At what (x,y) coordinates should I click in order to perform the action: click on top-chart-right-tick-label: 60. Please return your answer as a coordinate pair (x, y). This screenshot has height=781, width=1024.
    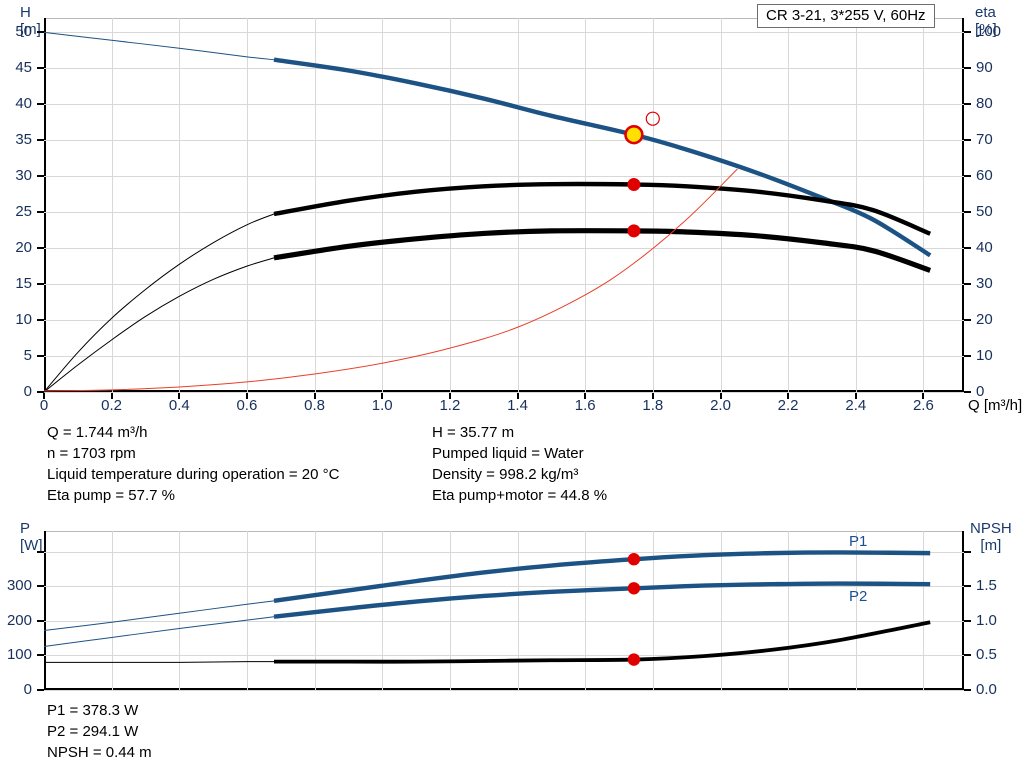
    Looking at the image, I should click on (984, 176).